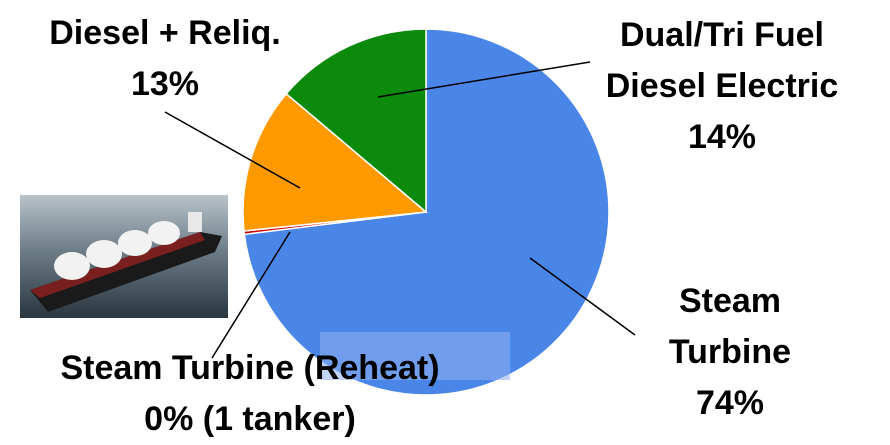 The height and width of the screenshot is (445, 890). Describe the element at coordinates (250, 368) in the screenshot. I see `category-label: Steam Turbine (Reheat)` at that location.